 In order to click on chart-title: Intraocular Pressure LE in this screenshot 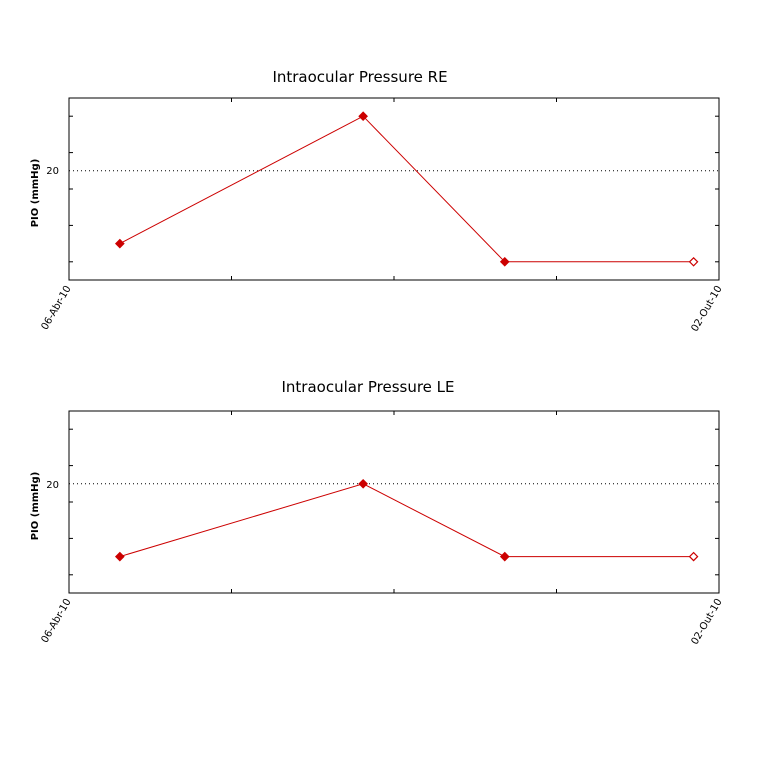, I will do `click(367, 387)`.